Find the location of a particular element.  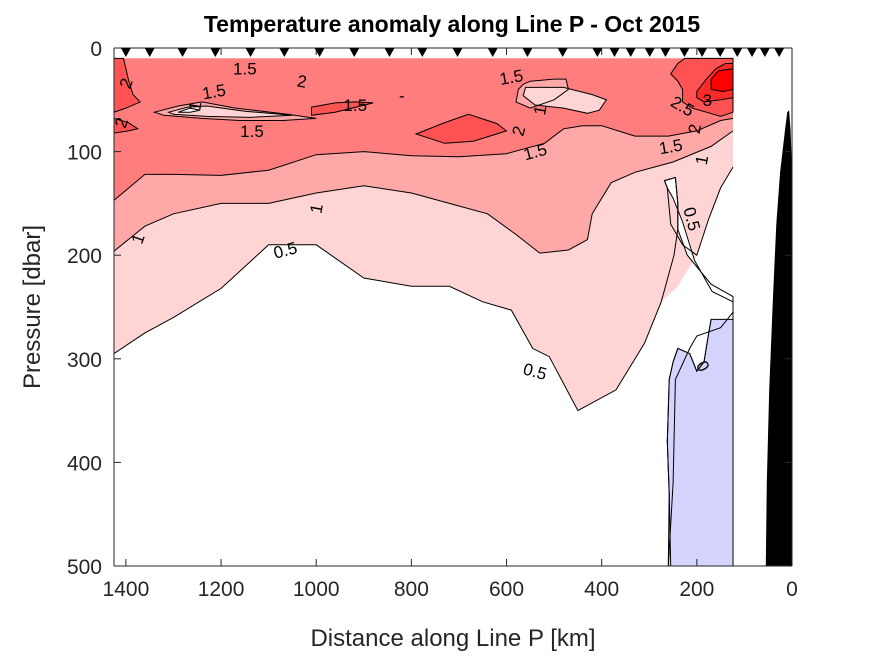

x-tick-label: 800 is located at coordinates (411, 589).